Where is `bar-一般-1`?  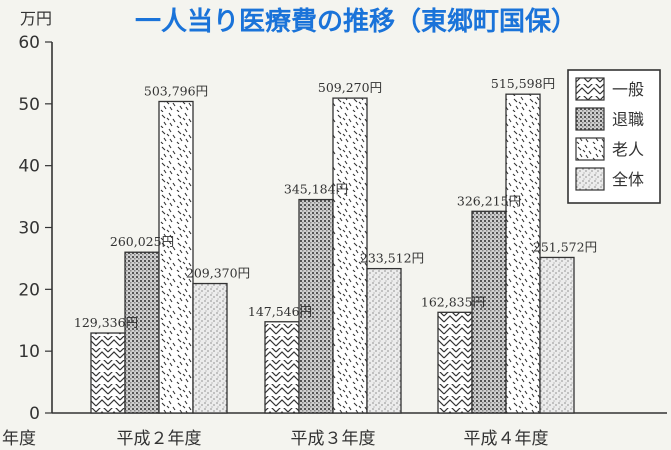
bar-一般-1 is located at coordinates (282, 367).